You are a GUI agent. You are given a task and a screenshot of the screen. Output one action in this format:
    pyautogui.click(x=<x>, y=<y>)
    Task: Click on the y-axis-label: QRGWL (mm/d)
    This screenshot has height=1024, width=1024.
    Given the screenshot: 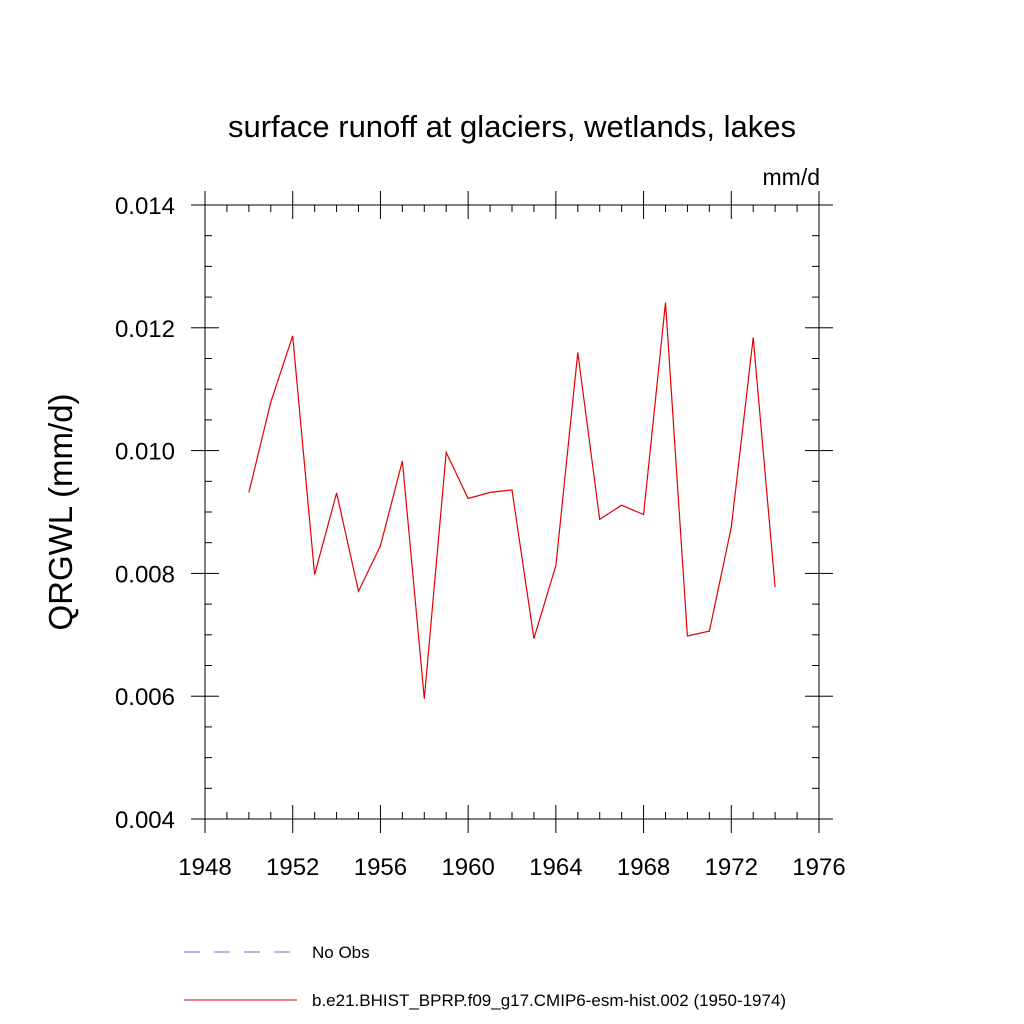 What is the action you would take?
    pyautogui.click(x=60, y=511)
    